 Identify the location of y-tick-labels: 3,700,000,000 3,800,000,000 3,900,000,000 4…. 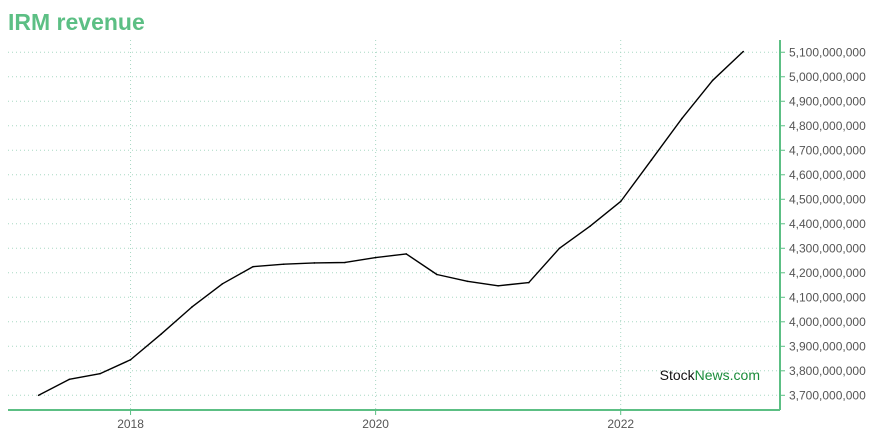
(827, 223).